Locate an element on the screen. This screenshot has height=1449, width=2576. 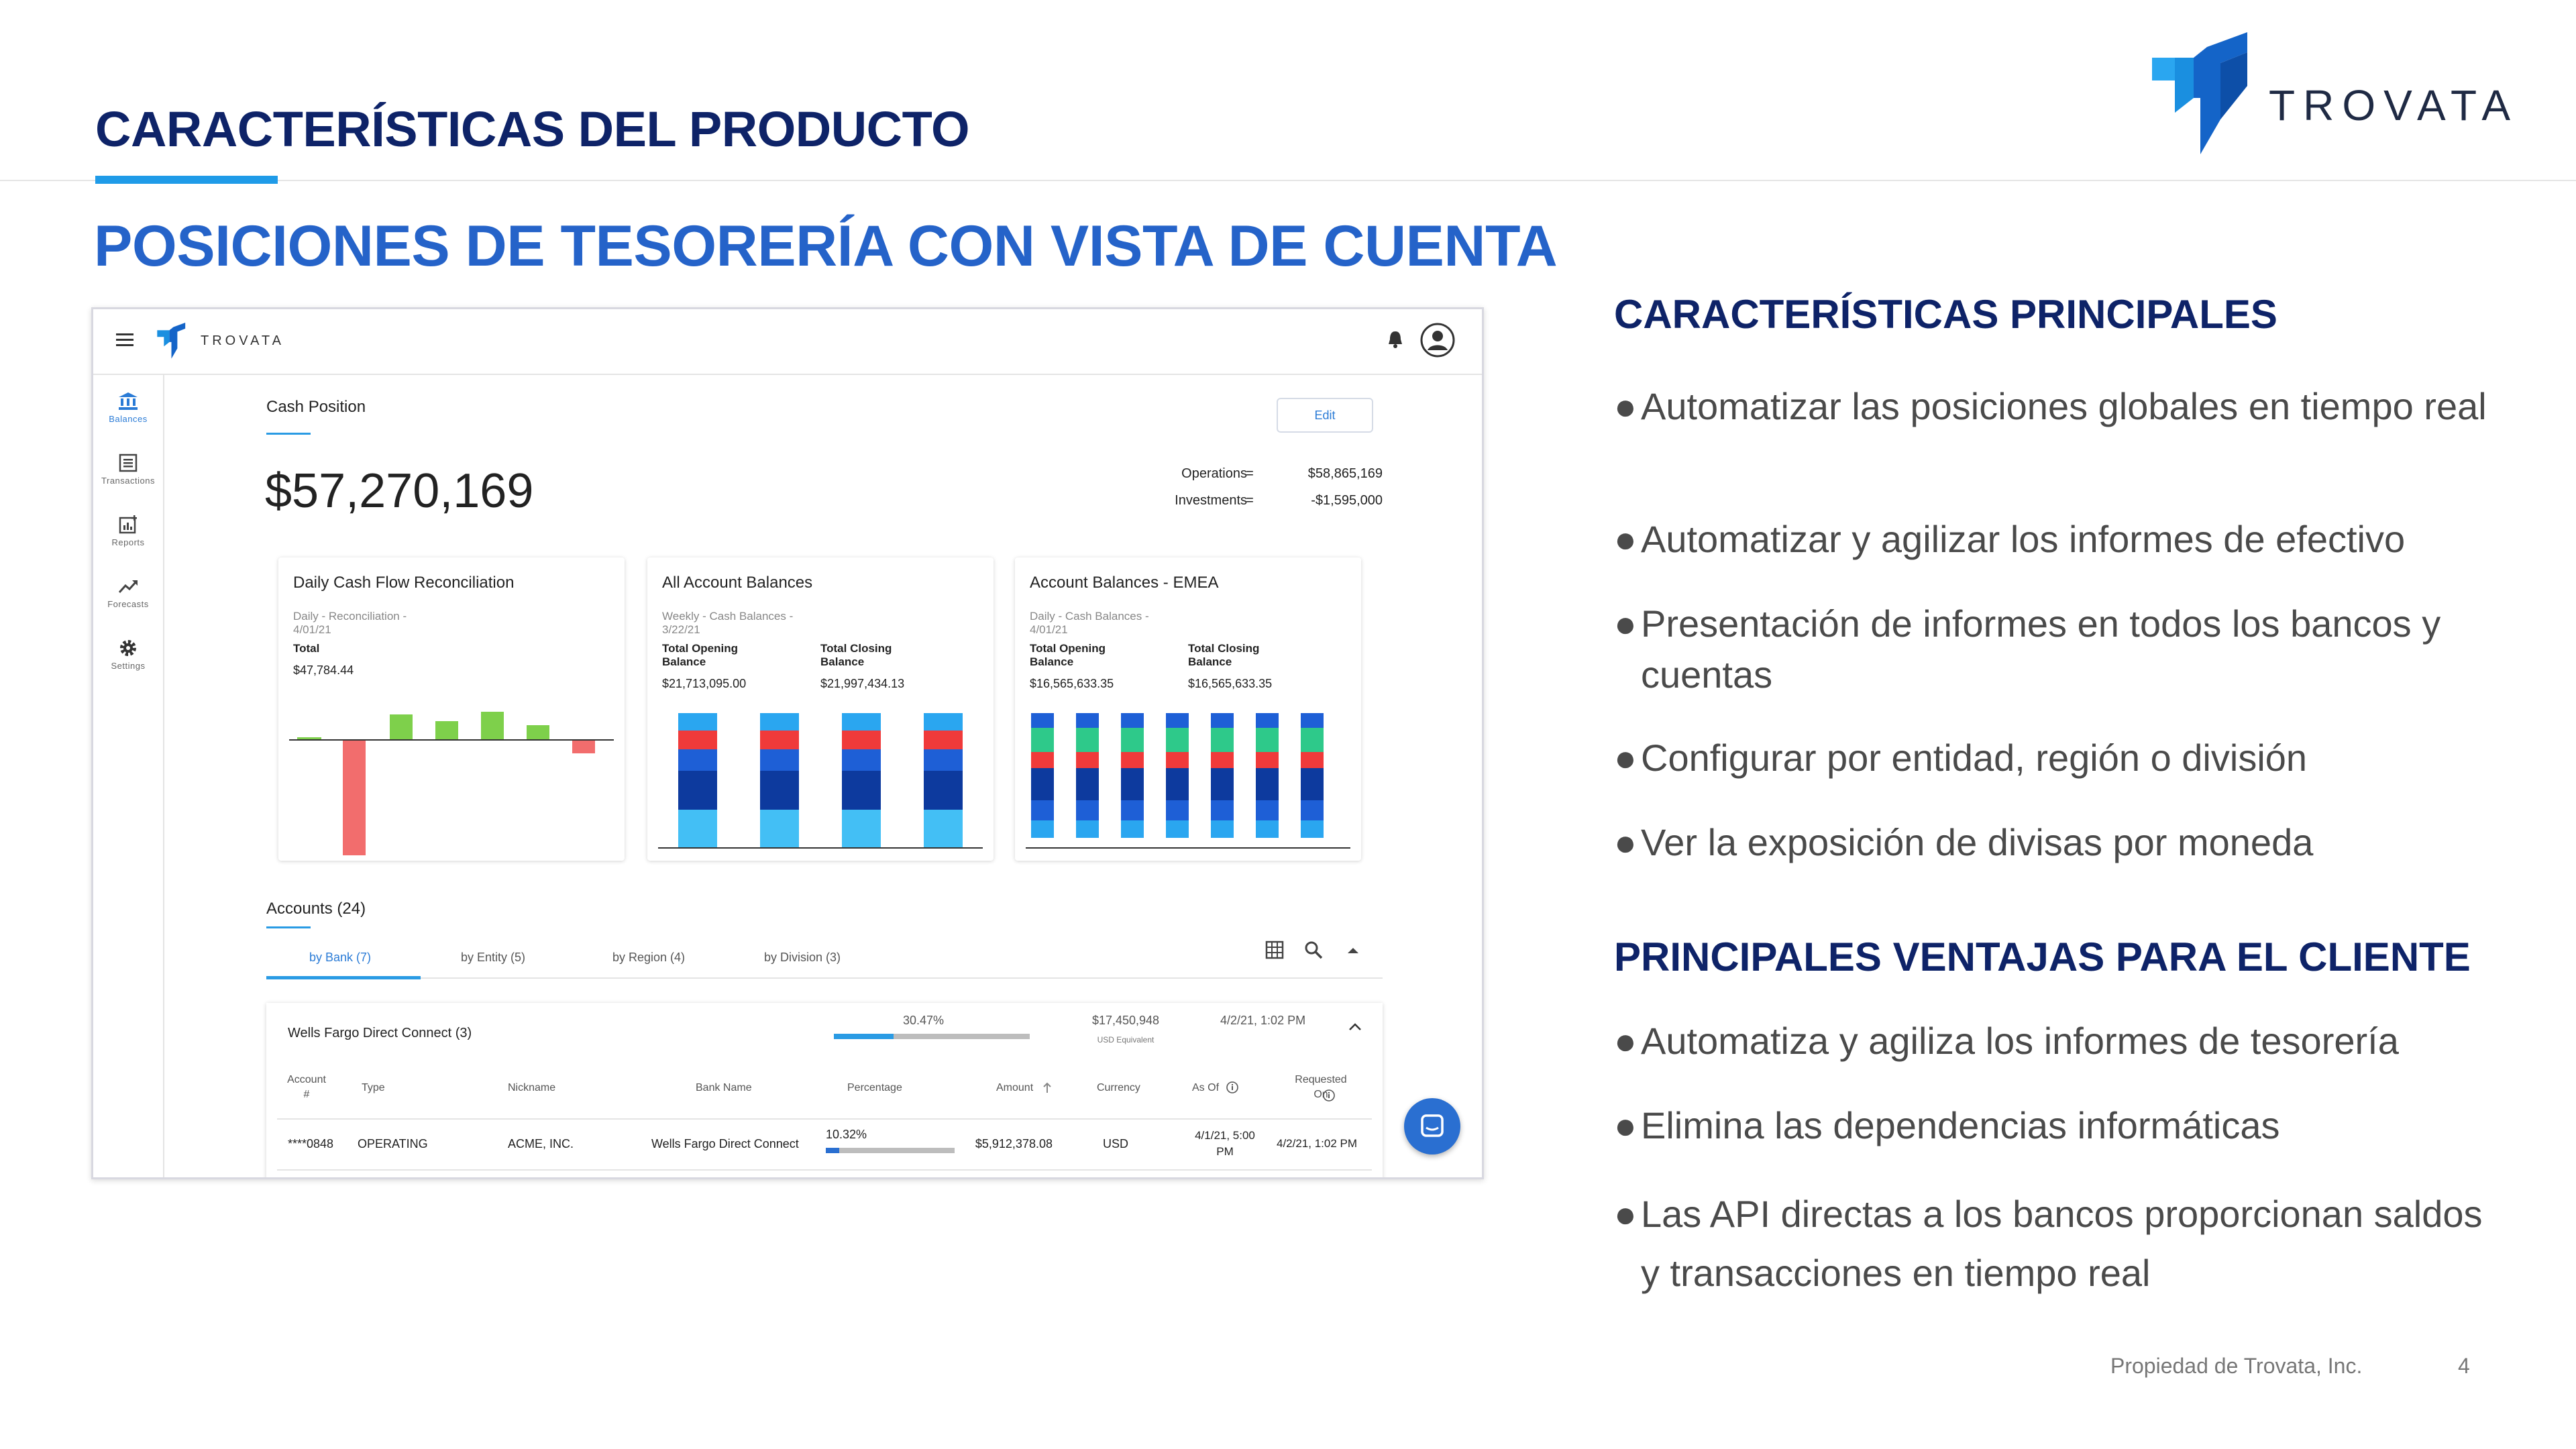
chevron-up-icon is located at coordinates (1355, 1028).